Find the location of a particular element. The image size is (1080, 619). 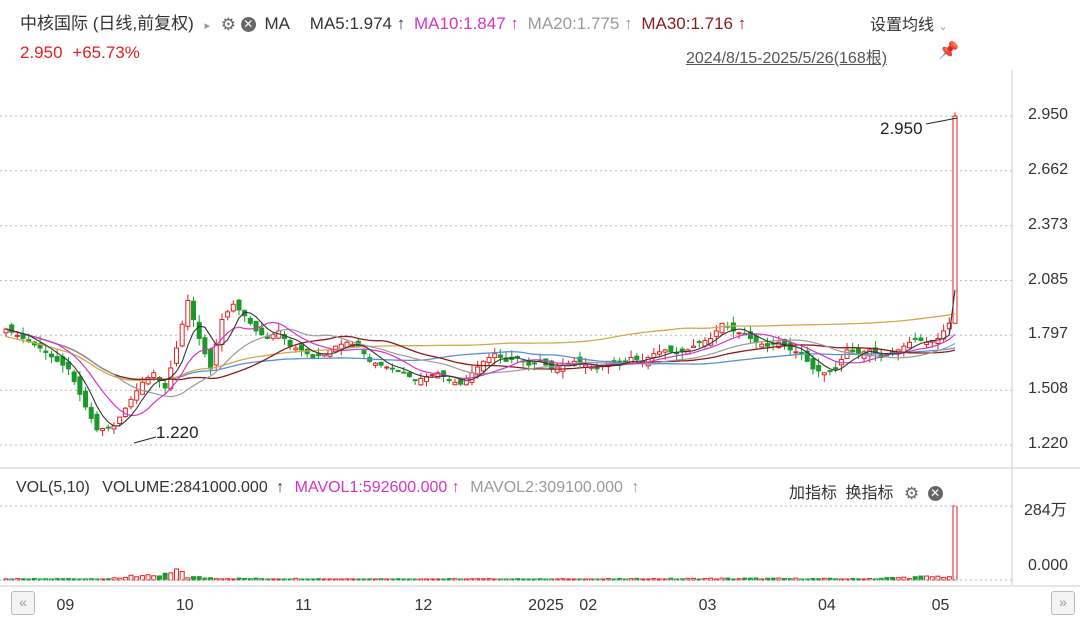

scroll-left-button: « is located at coordinates (23, 603).